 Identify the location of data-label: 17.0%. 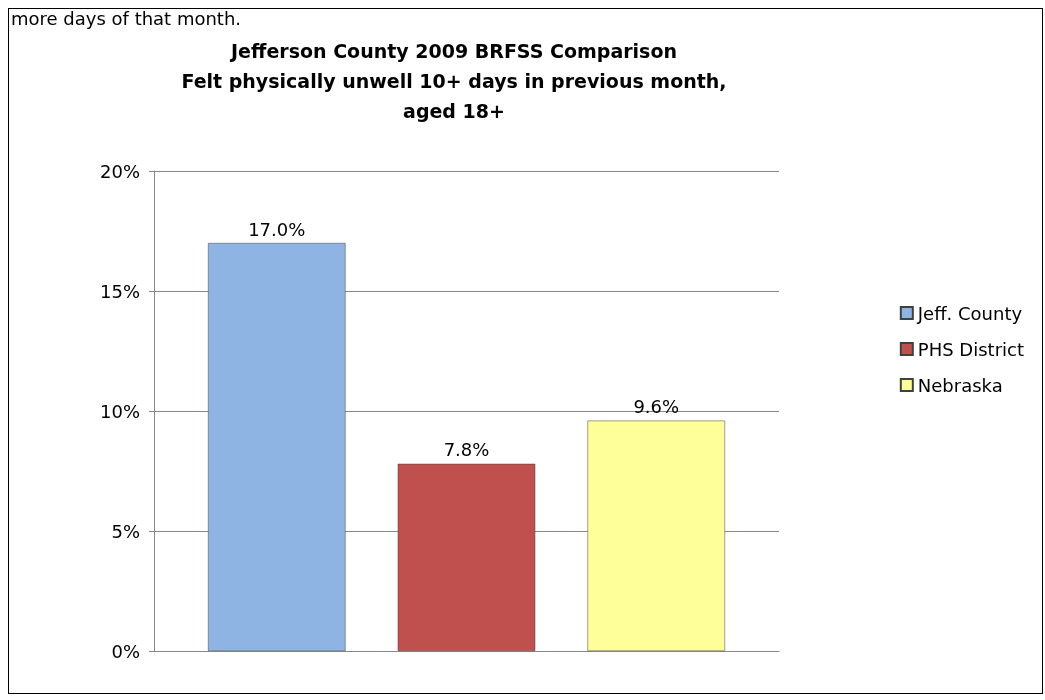
(277, 229).